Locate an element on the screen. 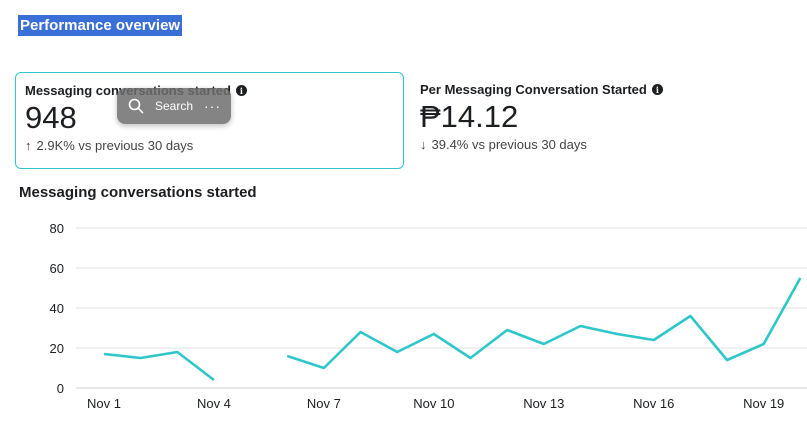 The width and height of the screenshot is (807, 435). metric-delta: 2.9K% vs previous 30 days is located at coordinates (115, 145).